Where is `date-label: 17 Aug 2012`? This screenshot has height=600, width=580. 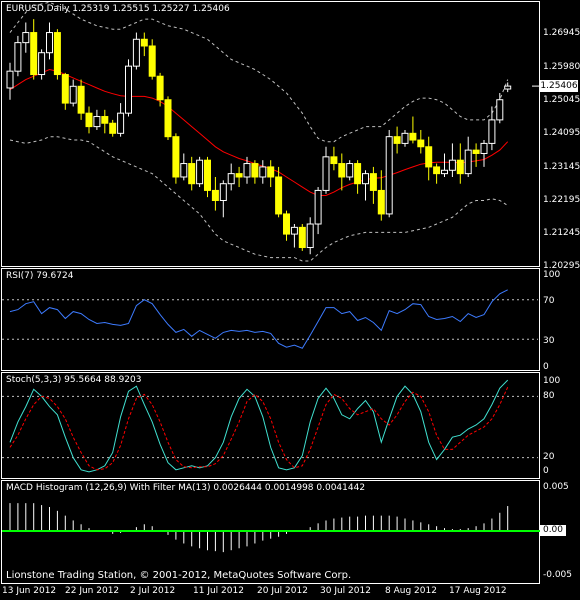
date-label: 17 Aug 2012 is located at coordinates (478, 591).